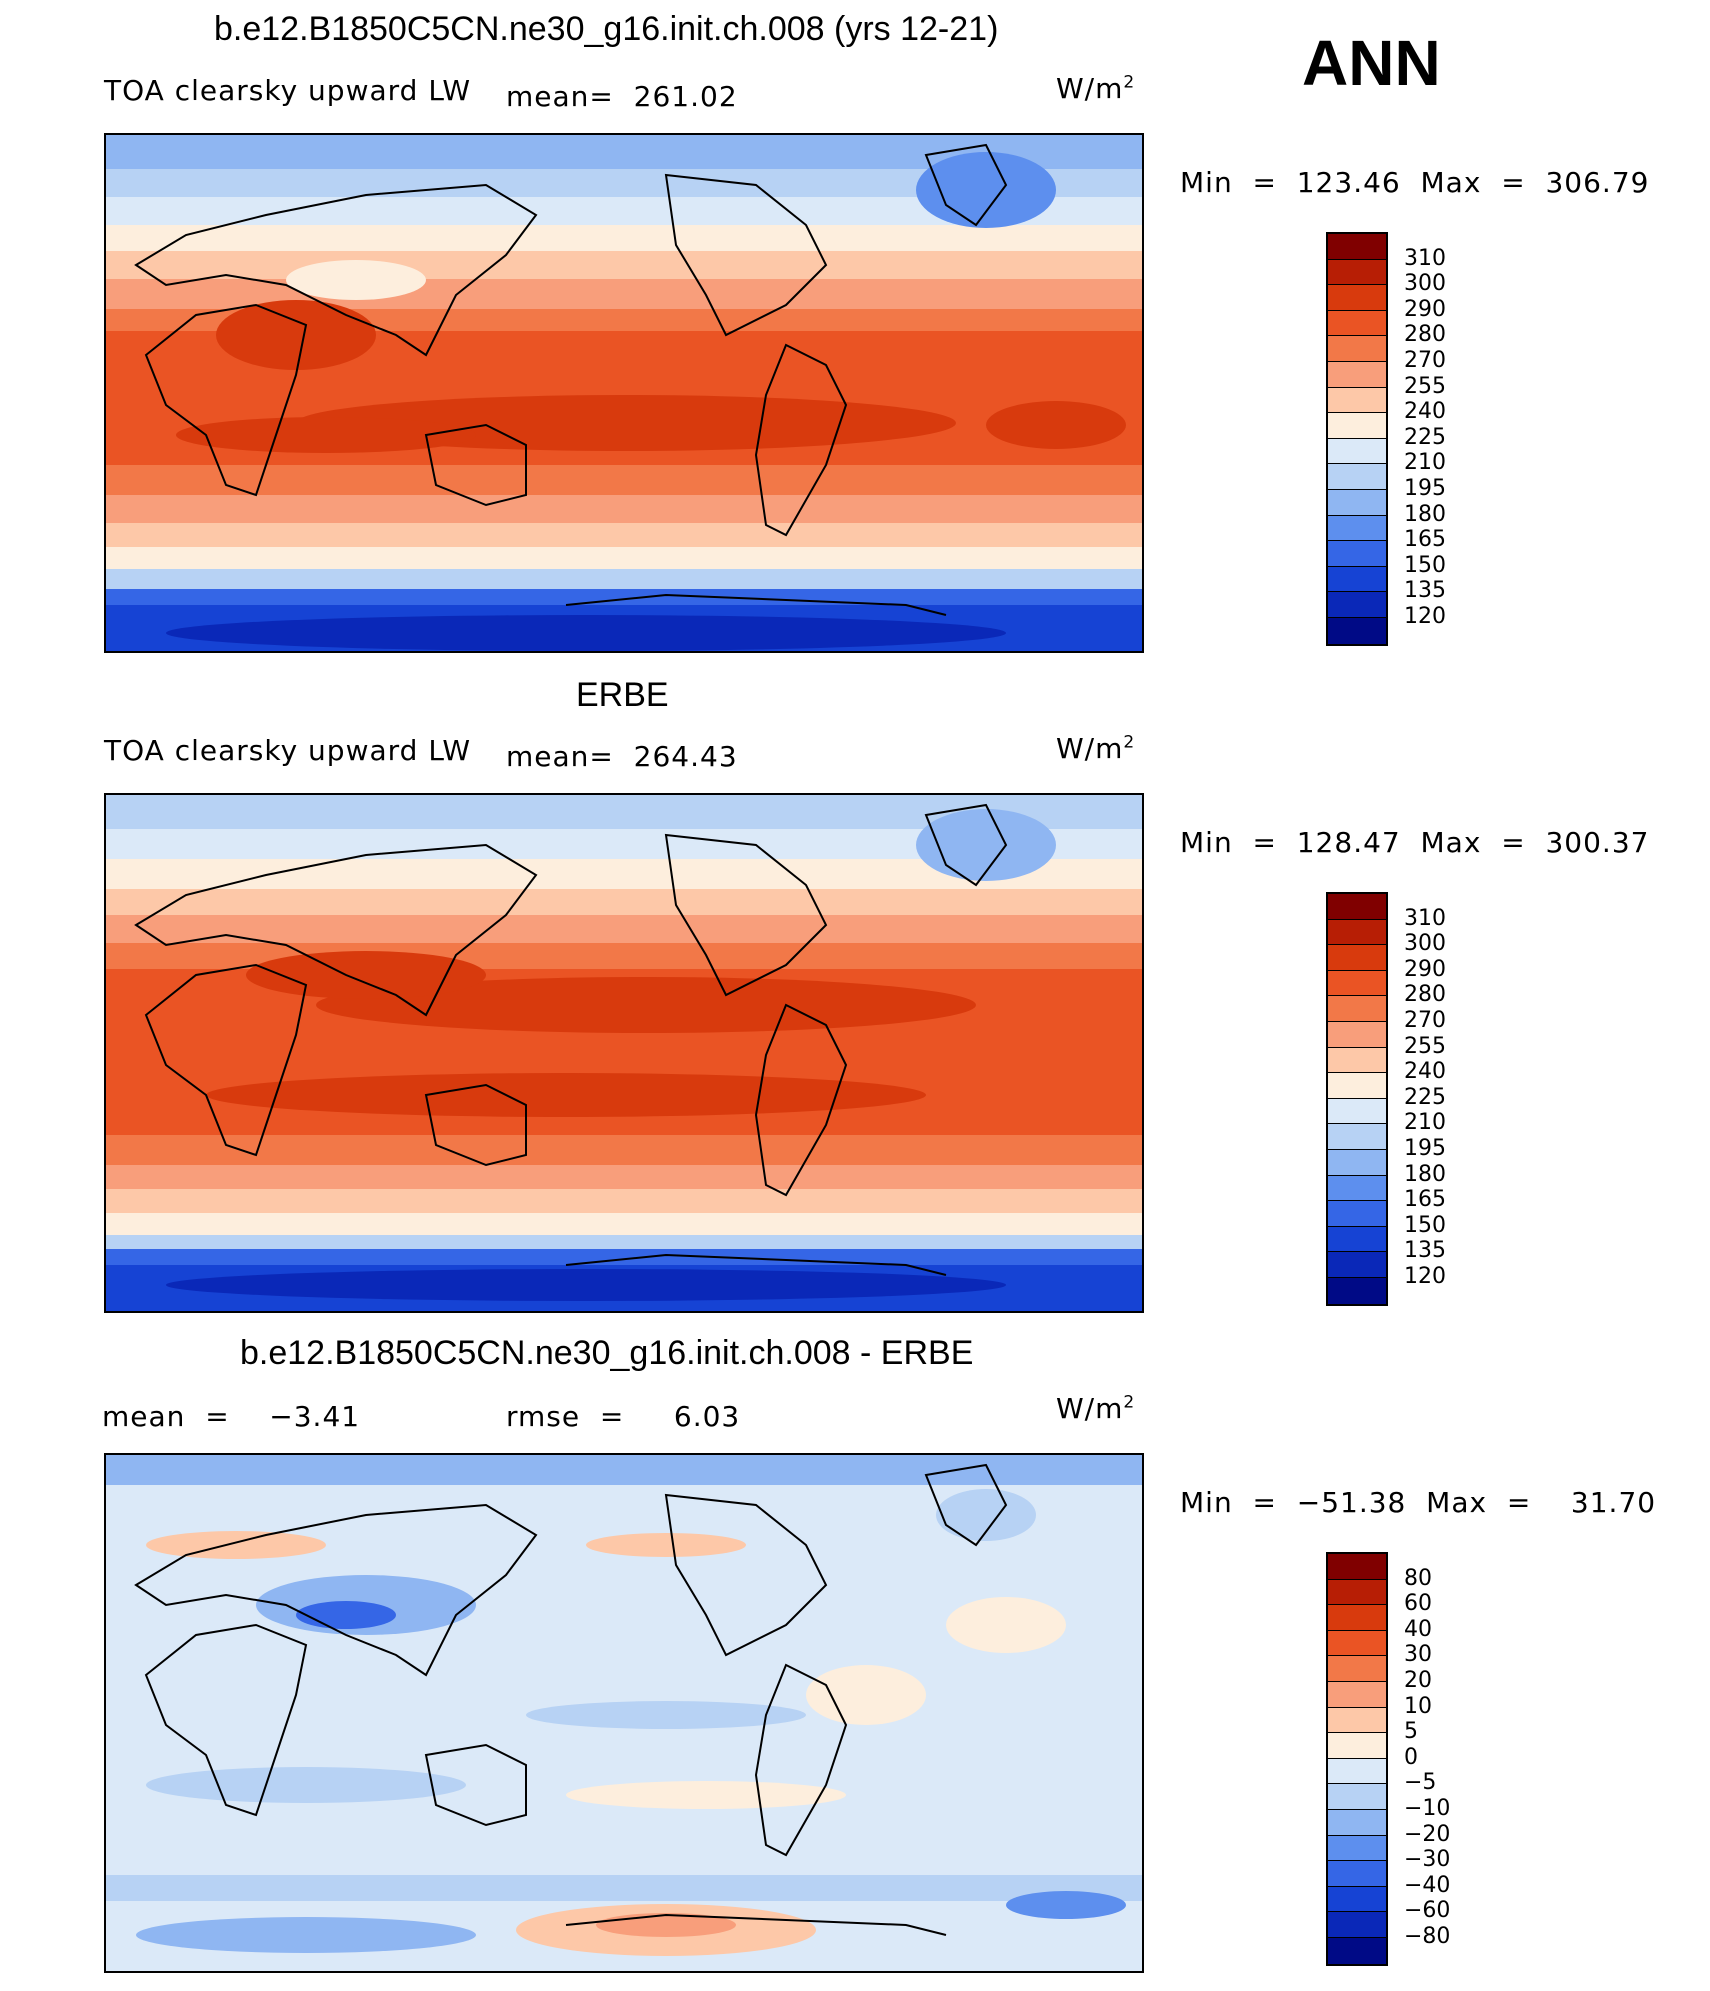 The image size is (1710, 1991). What do you see at coordinates (1418, 1604) in the screenshot?
I see `colorbar-tick-label: 60` at bounding box center [1418, 1604].